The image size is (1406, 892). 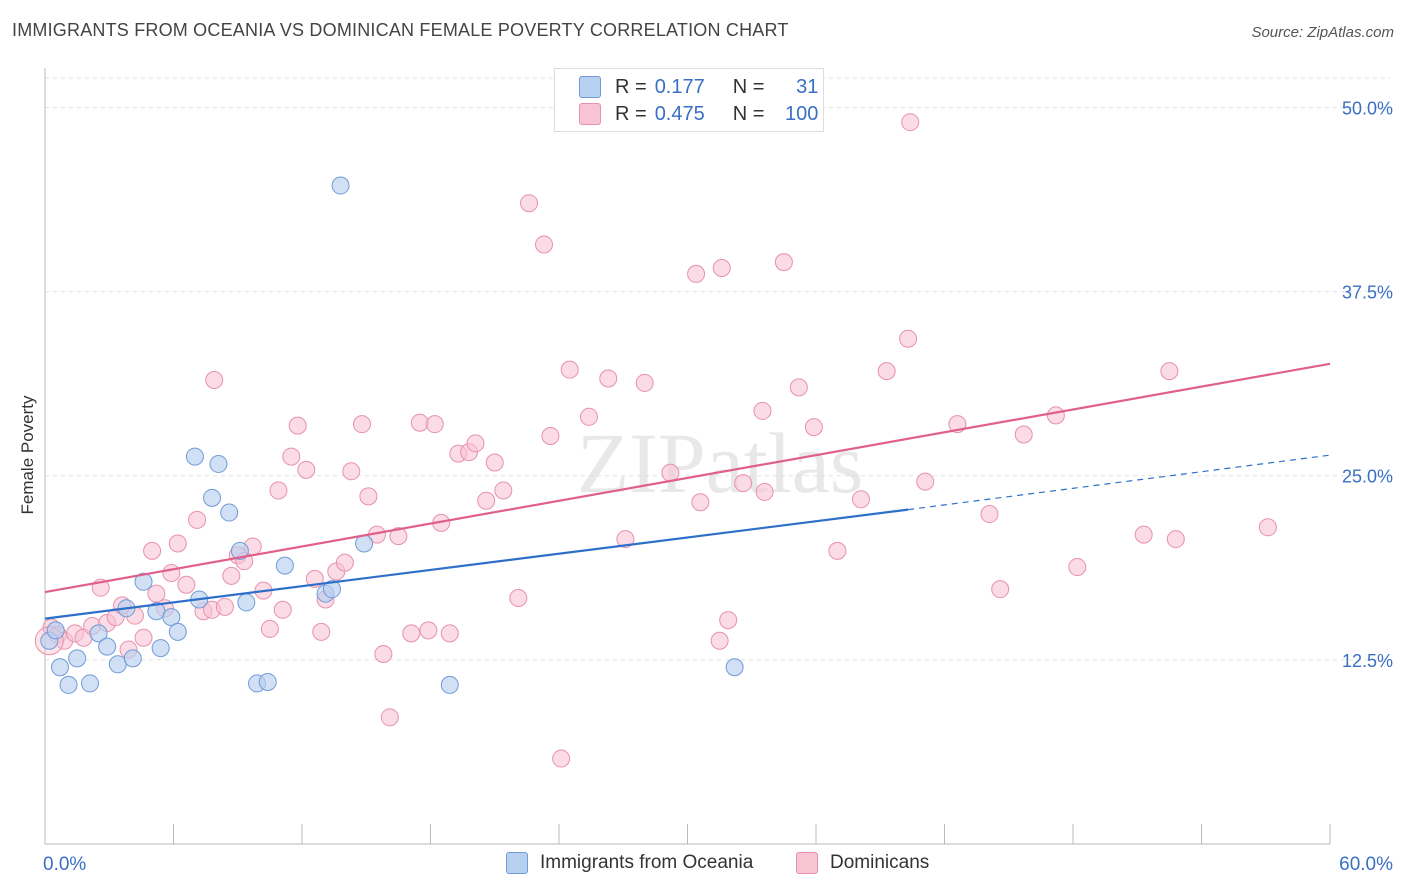 What do you see at coordinates (807, 86) in the screenshot?
I see `legend-n-value: 31` at bounding box center [807, 86].